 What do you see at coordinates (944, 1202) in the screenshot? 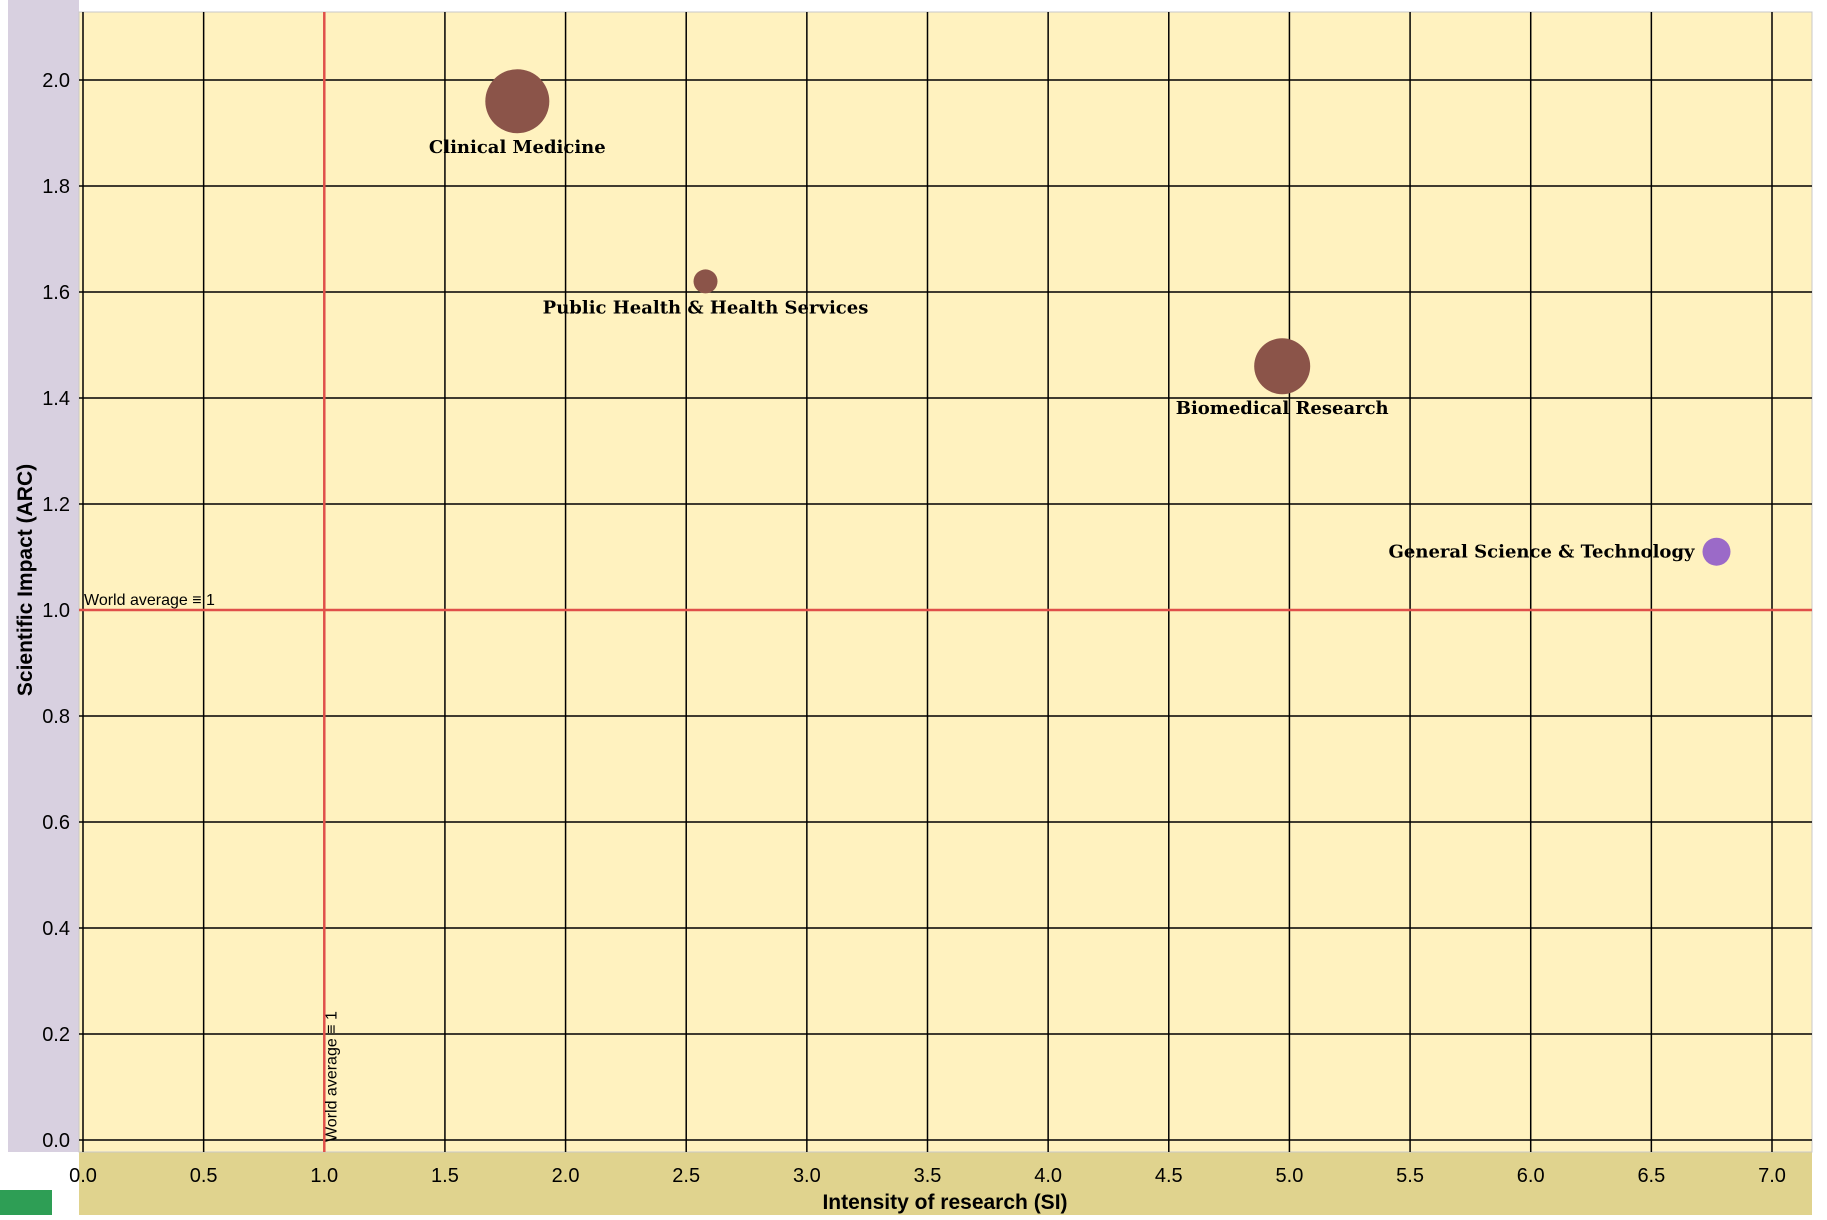
I see `x-axis-title: Intensity of research (SI)` at bounding box center [944, 1202].